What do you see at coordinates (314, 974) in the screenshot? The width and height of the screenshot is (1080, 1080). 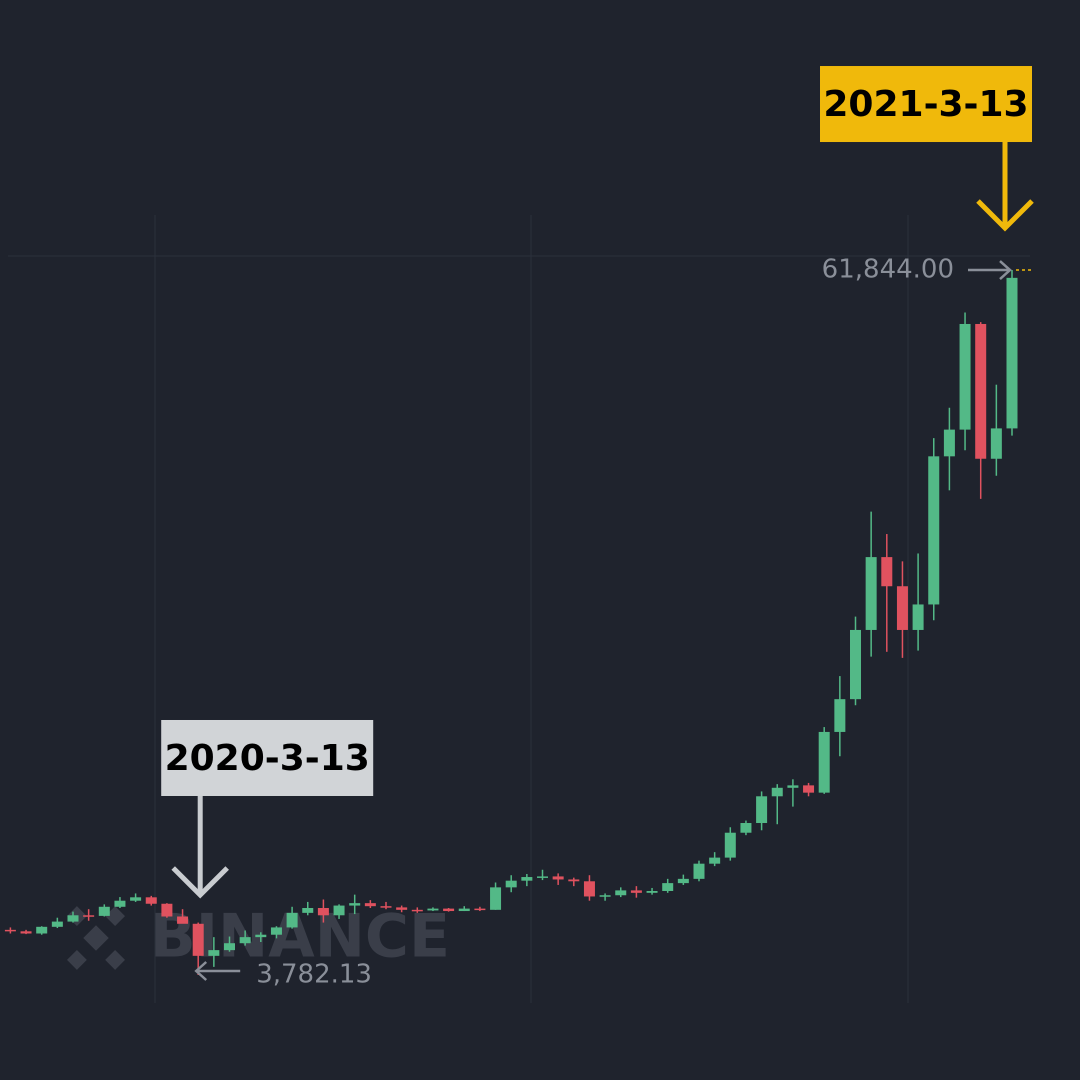 I see `price-label: 3,782.13` at bounding box center [314, 974].